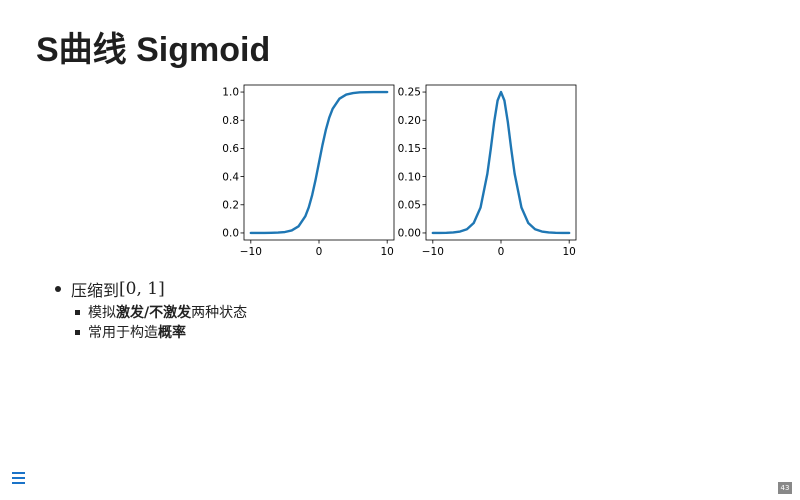 This screenshot has width=800, height=500. Describe the element at coordinates (501, 252) in the screenshot. I see `chart-2-xtick-label: 0` at that location.